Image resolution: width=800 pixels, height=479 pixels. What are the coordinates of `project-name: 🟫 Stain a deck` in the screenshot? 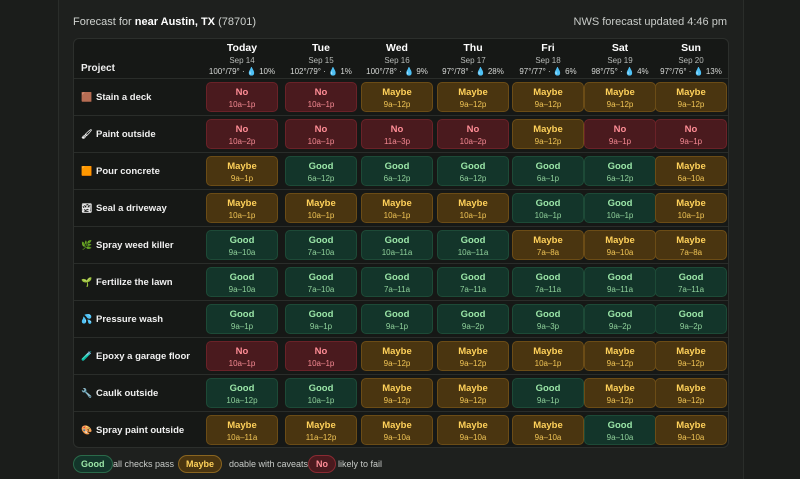 It's located at (116, 97).